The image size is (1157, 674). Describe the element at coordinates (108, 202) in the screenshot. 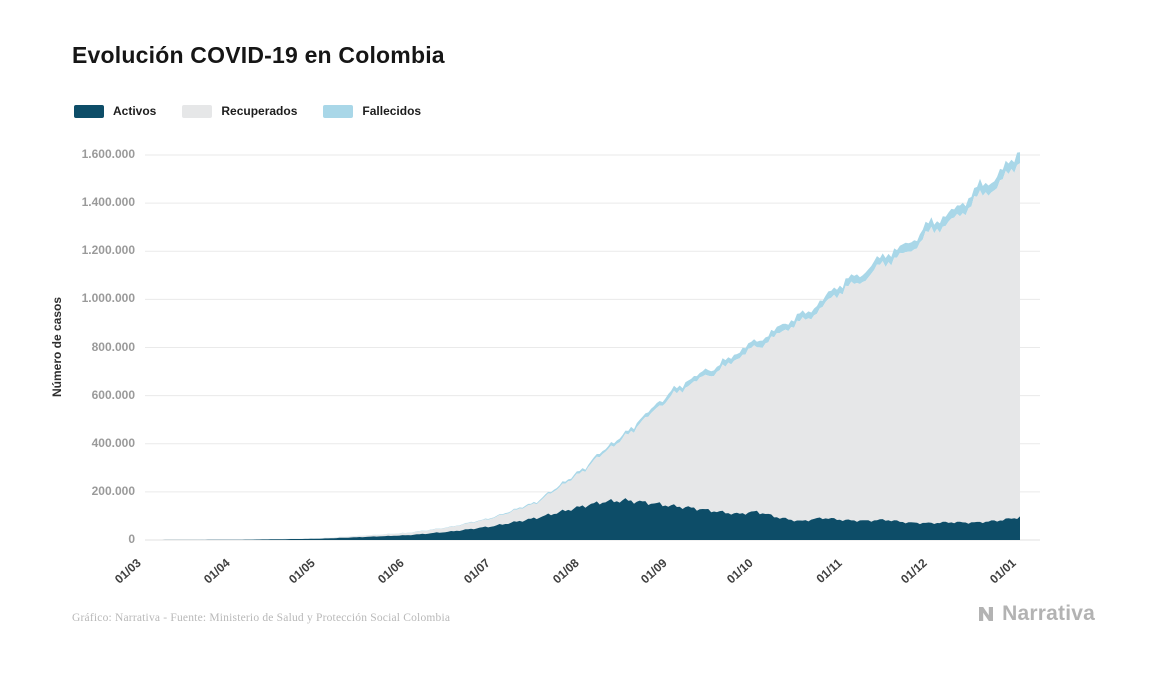

I see `y-tick-label: 1.400.000` at that location.